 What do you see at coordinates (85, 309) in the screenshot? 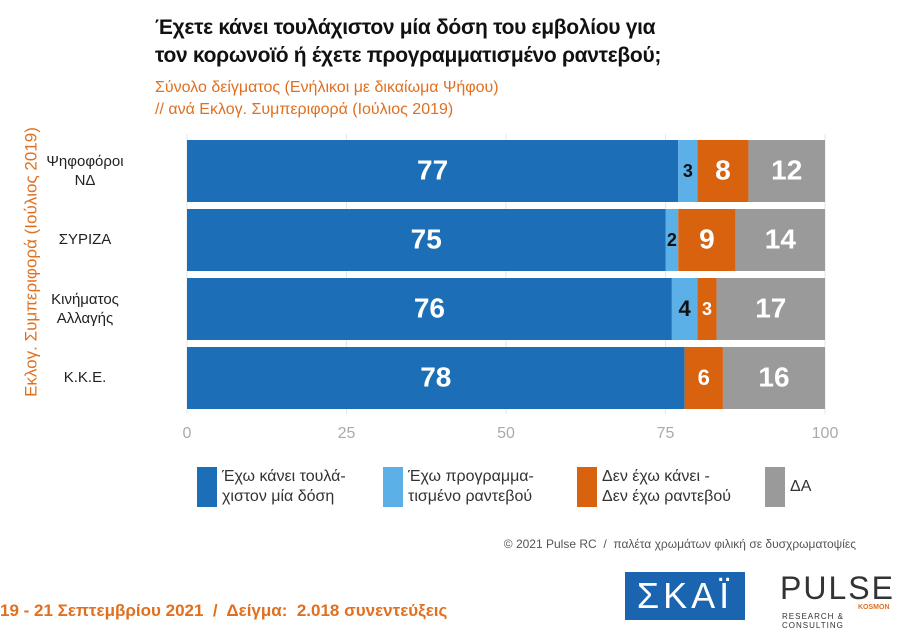
I see `category-label: Κινήματος Αλλαγής` at bounding box center [85, 309].